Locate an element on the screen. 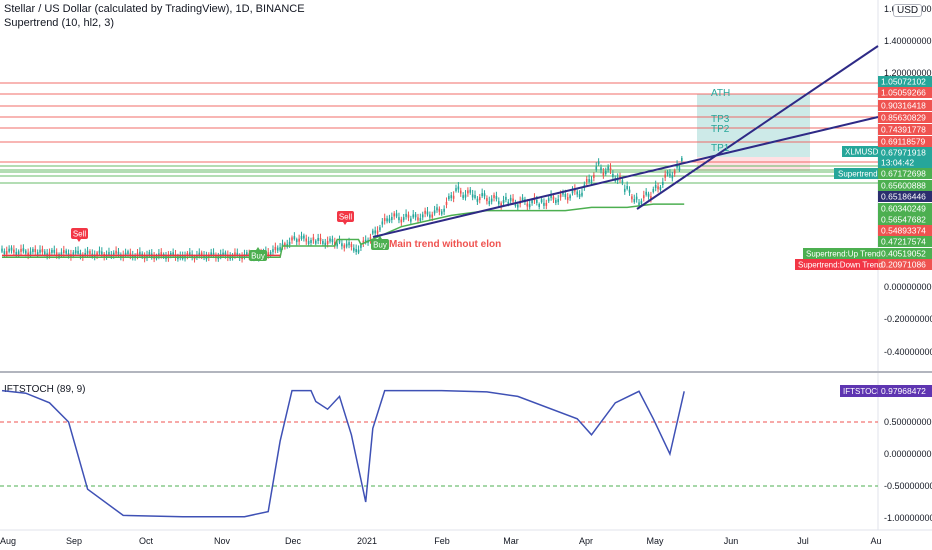  price-label-text: 0.60340249 is located at coordinates (903, 209).